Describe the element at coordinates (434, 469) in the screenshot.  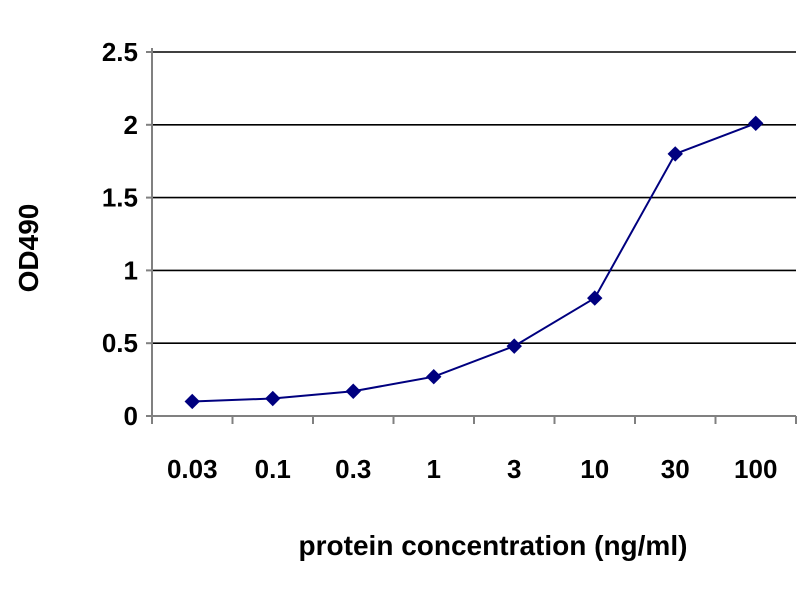
I see `x-tick-label: 1` at that location.